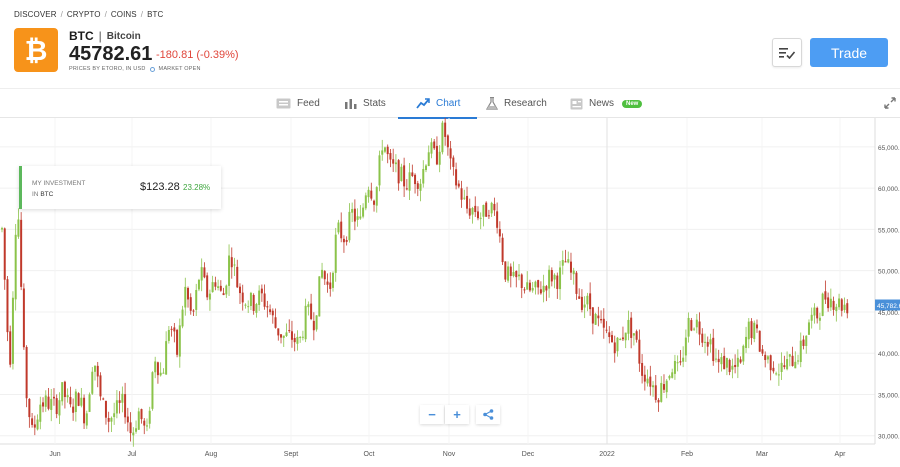 The height and width of the screenshot is (467, 900). Describe the element at coordinates (576, 103) in the screenshot. I see `news-icon` at that location.